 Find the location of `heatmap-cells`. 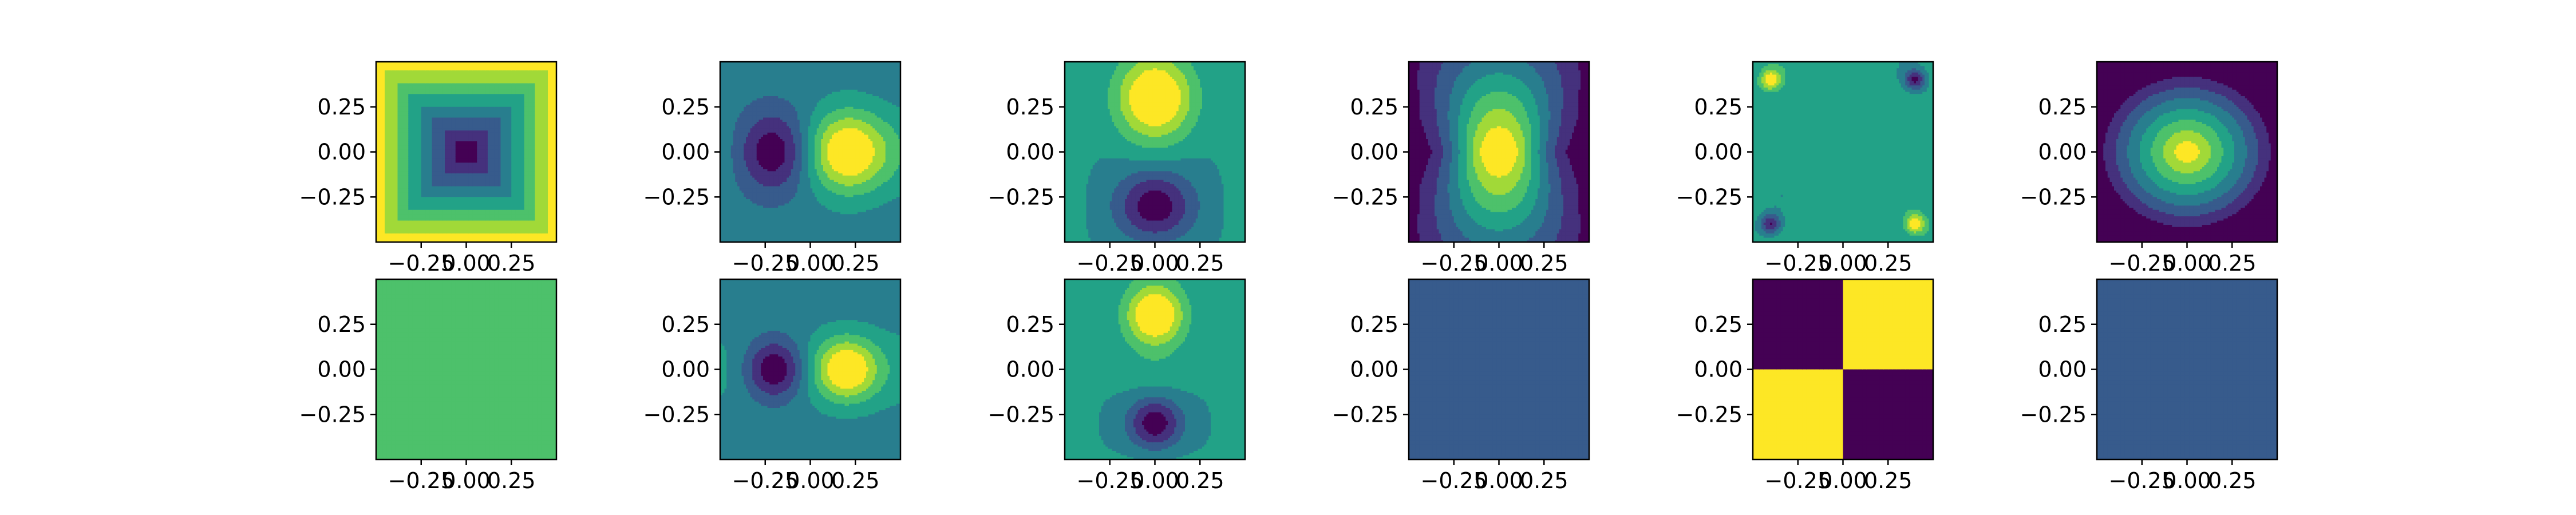

heatmap-cells is located at coordinates (466, 152).